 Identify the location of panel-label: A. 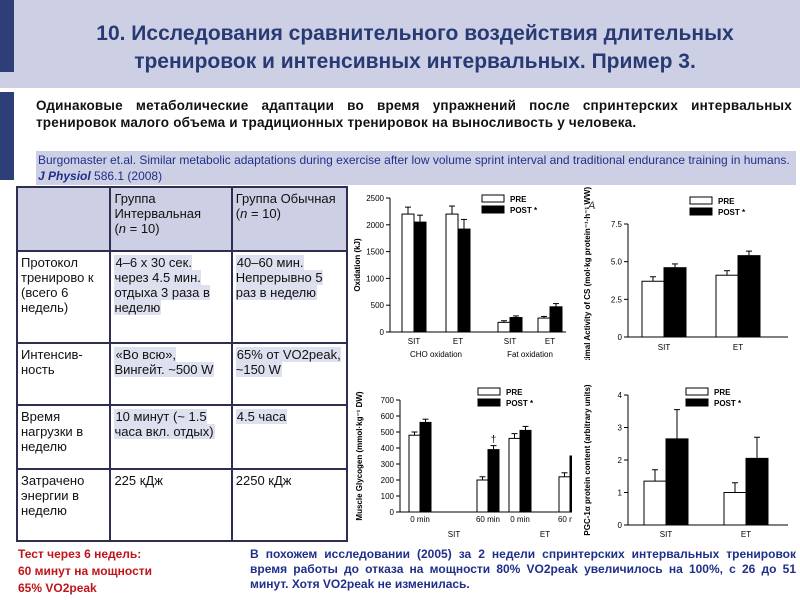
(591, 206).